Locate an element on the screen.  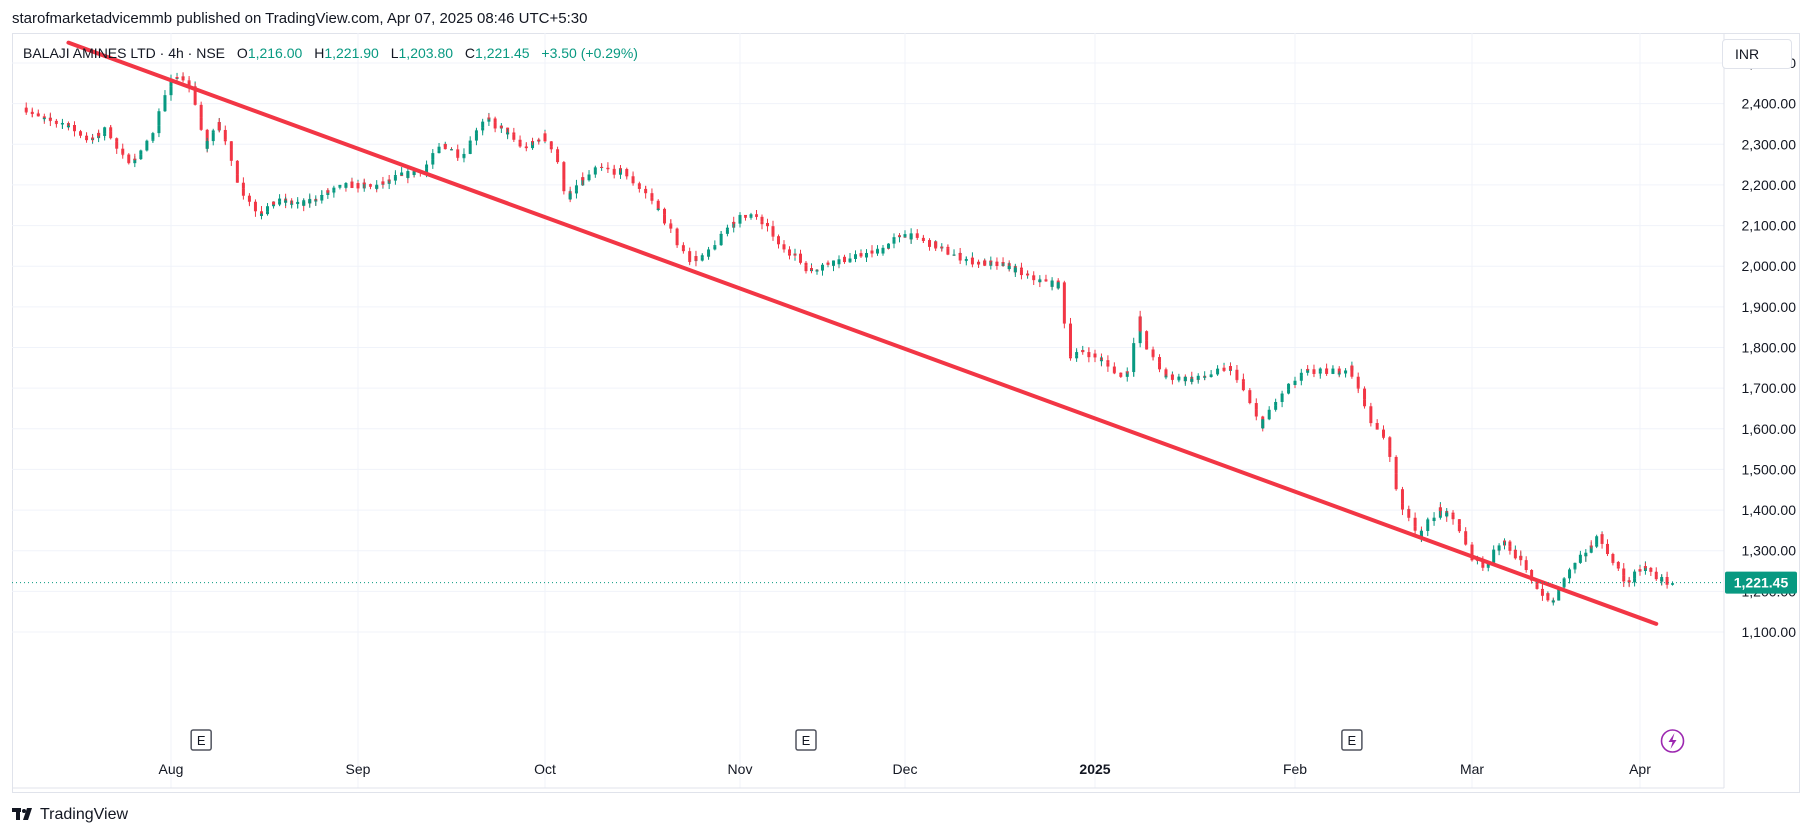
high-value: 1,221.90 is located at coordinates (351, 53).